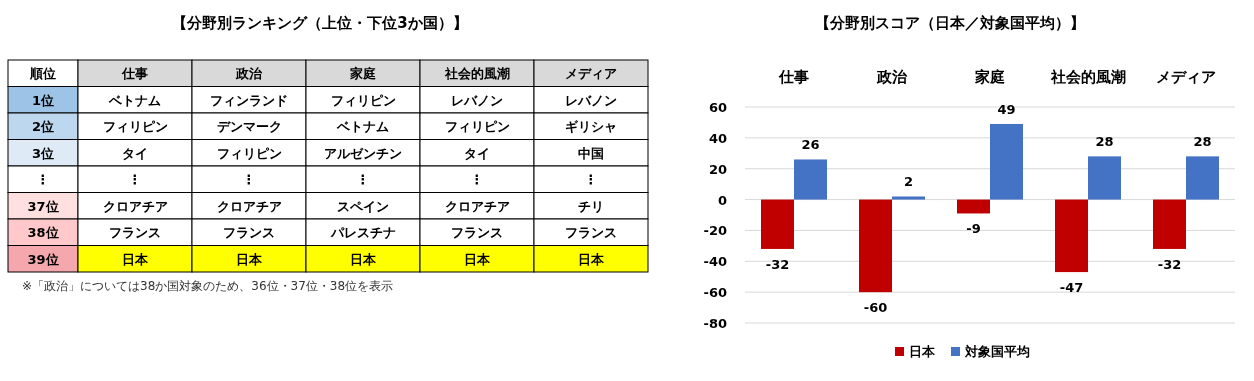 The width and height of the screenshot is (1254, 381). Describe the element at coordinates (973, 229) in the screenshot. I see `data-label: -9` at that location.